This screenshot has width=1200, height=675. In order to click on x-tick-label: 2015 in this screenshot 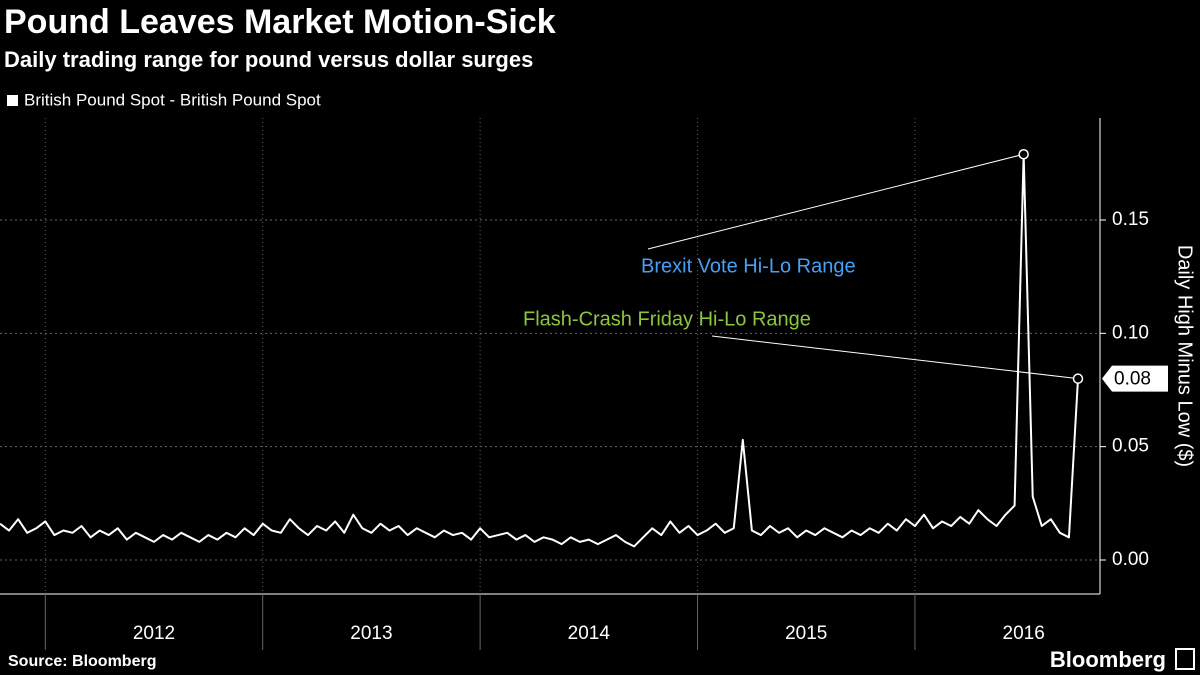, I will do `click(806, 633)`.